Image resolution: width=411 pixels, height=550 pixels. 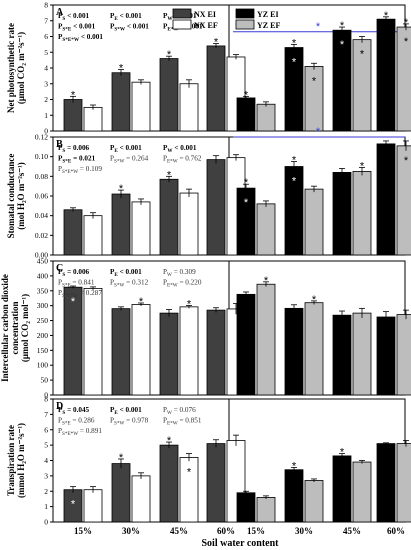 I want to click on legend-label: NX EI, so click(x=205, y=14).